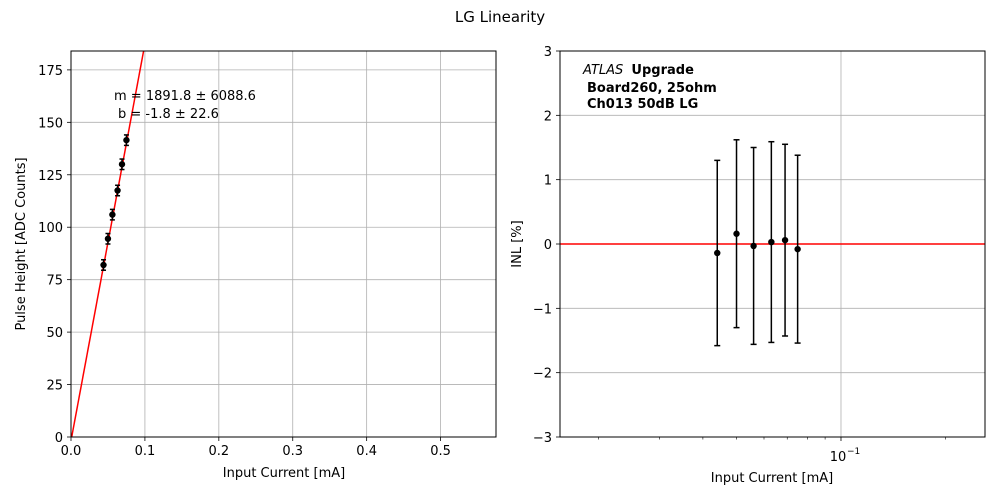 The width and height of the screenshot is (1000, 500). I want to click on atlas-label: ATLAS Upgrade, so click(638, 70).